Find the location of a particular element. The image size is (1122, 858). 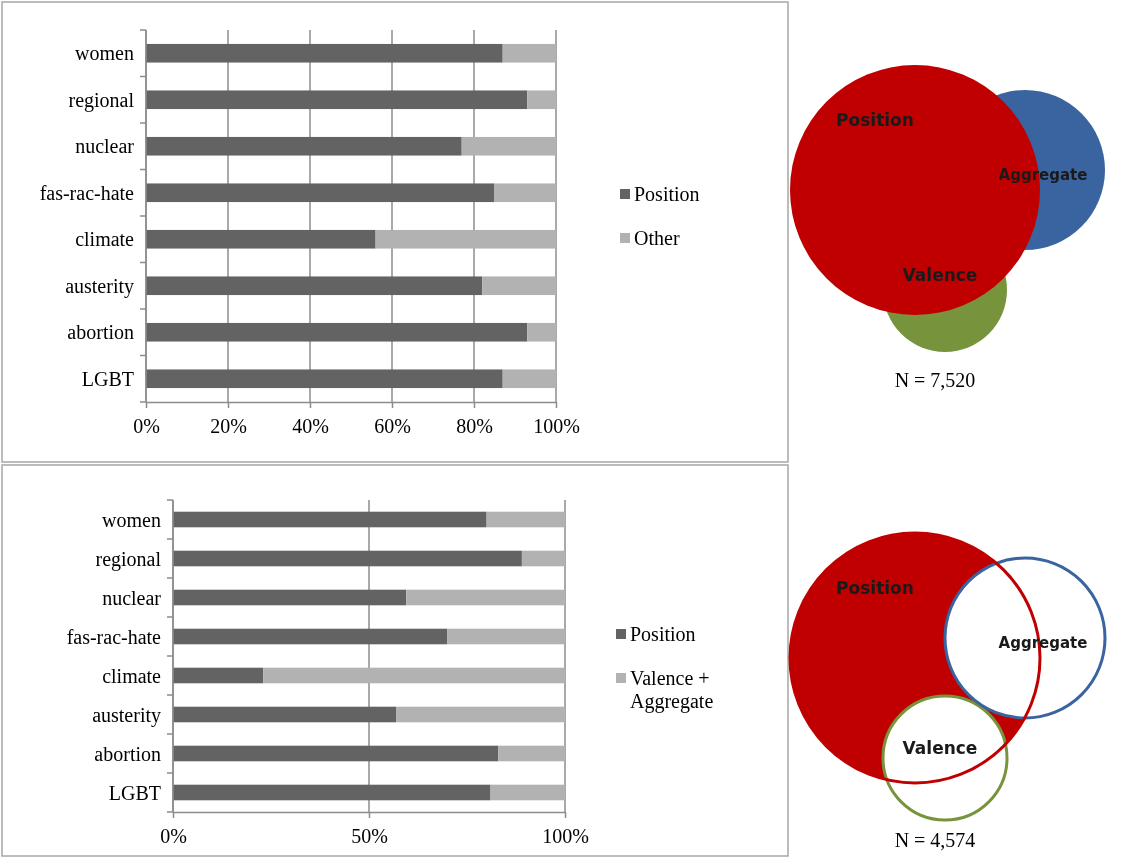

text: N = 7,520 is located at coordinates (935, 380).